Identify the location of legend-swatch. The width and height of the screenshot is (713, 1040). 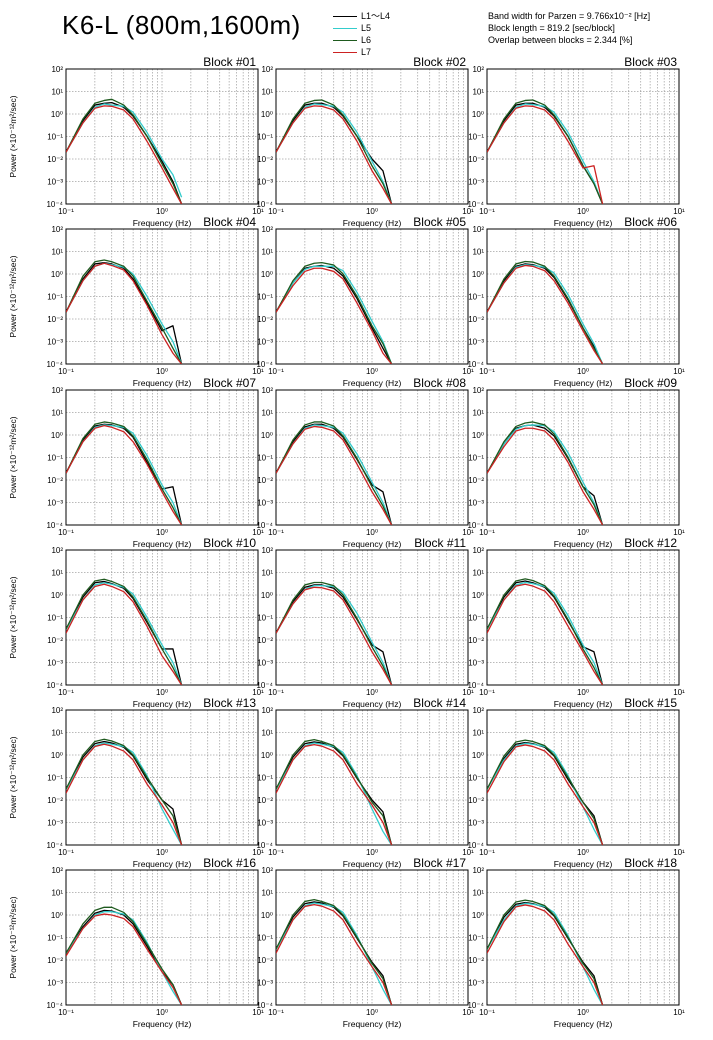
(345, 28).